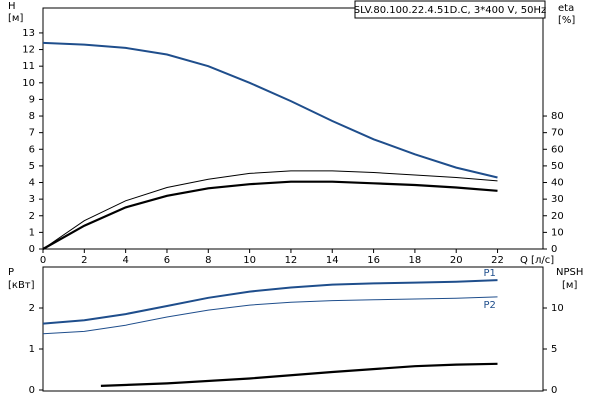  Describe the element at coordinates (537, 260) in the screenshot. I see `x-axis-label: Q [л/с]` at that location.